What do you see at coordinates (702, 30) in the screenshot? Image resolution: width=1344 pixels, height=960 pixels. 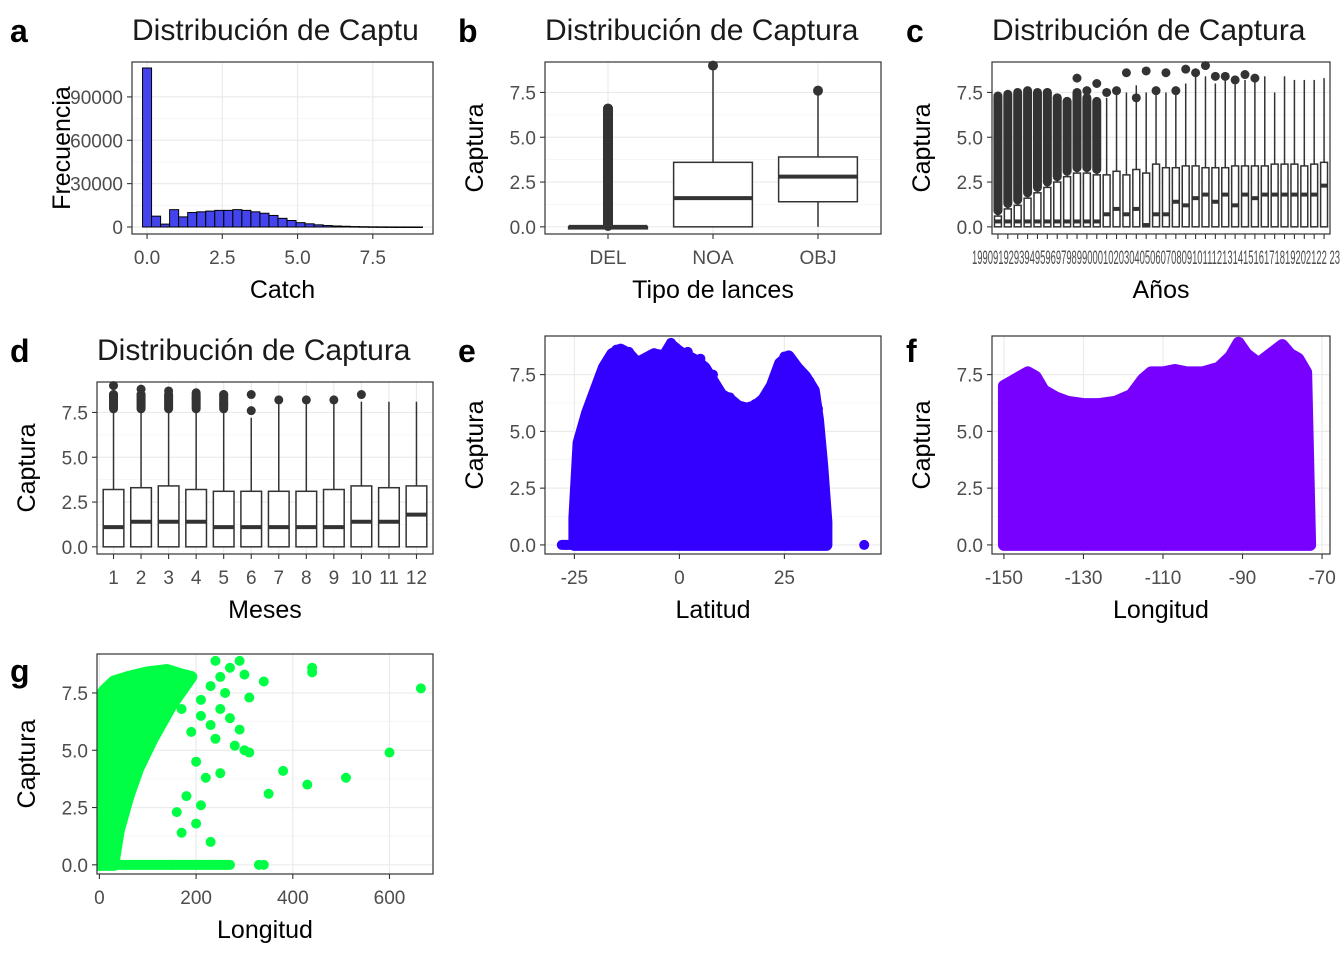 I see `chart-title: Distribución de Captura` at bounding box center [702, 30].